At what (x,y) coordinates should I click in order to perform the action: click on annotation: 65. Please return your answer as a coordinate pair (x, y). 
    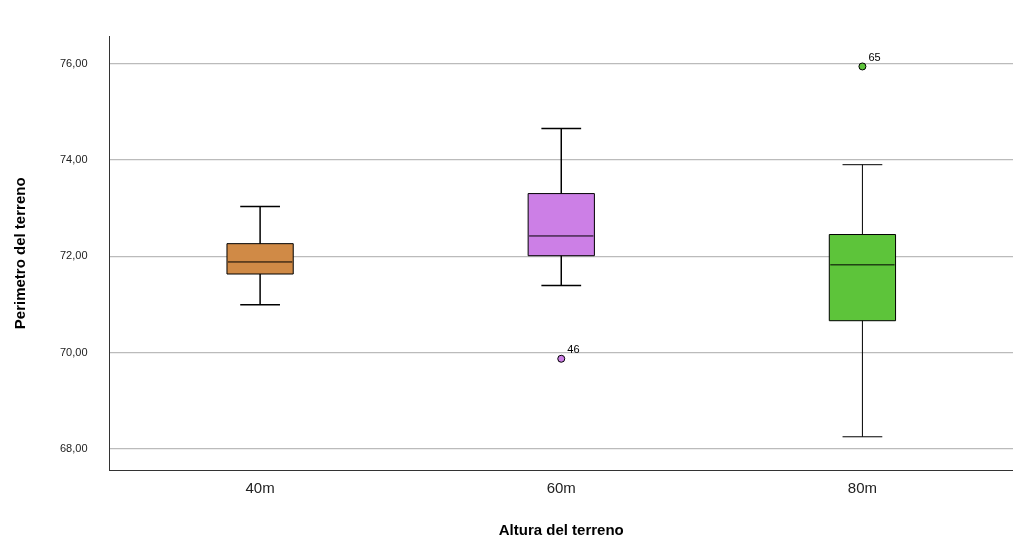
    Looking at the image, I should click on (874, 56).